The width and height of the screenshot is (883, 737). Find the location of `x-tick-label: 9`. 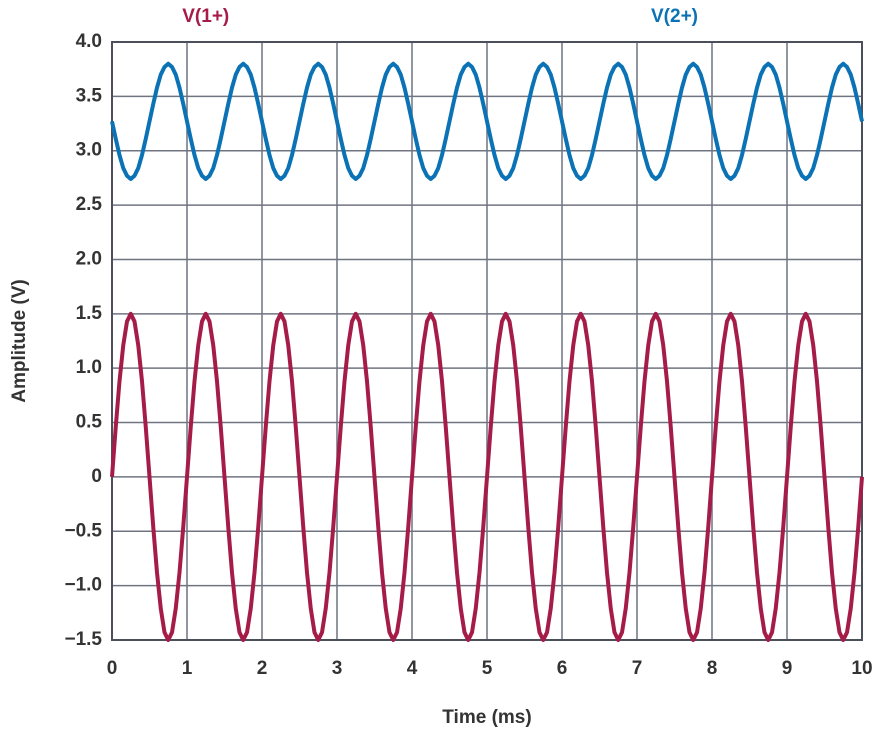

x-tick-label: 9 is located at coordinates (787, 668).